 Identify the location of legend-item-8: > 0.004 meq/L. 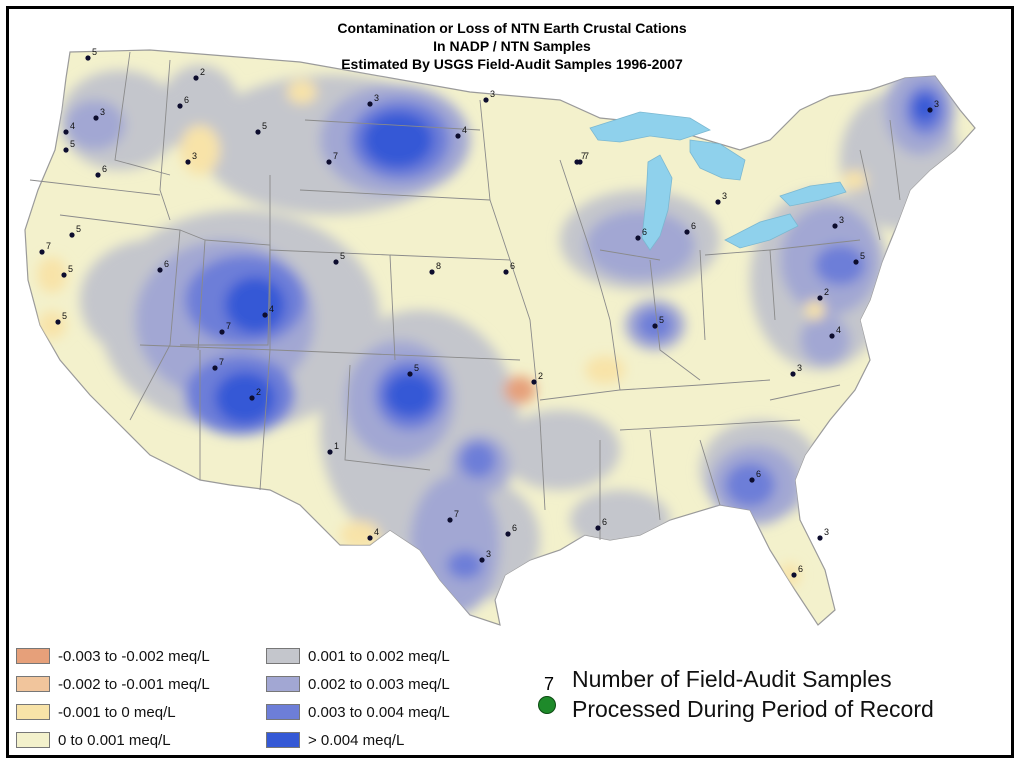
(335, 740).